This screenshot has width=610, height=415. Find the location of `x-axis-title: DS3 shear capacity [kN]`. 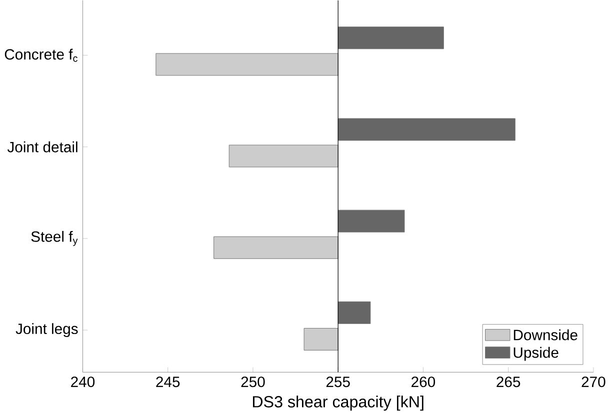

x-axis-title: DS3 shear capacity [kN] is located at coordinates (338, 403).